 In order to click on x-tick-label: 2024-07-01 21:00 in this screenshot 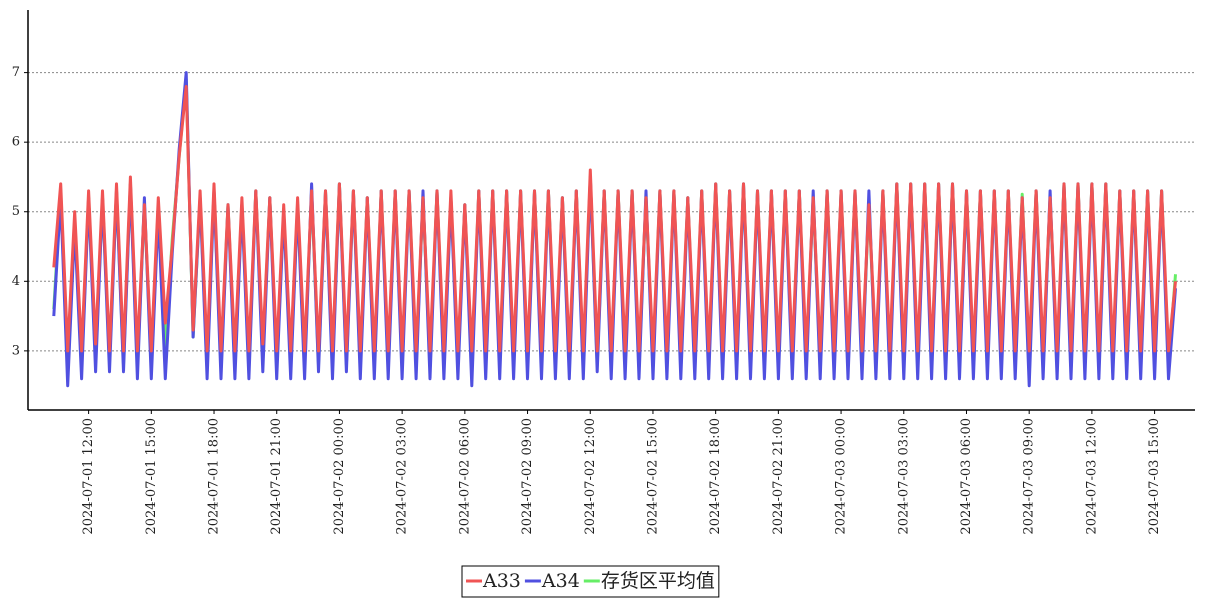, I will do `click(276, 476)`.